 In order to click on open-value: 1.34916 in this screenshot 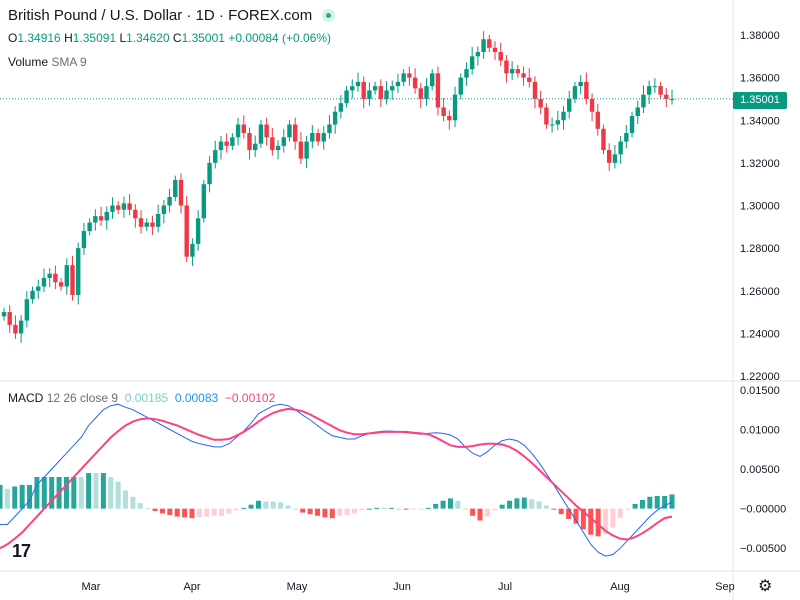, I will do `click(39, 38)`.